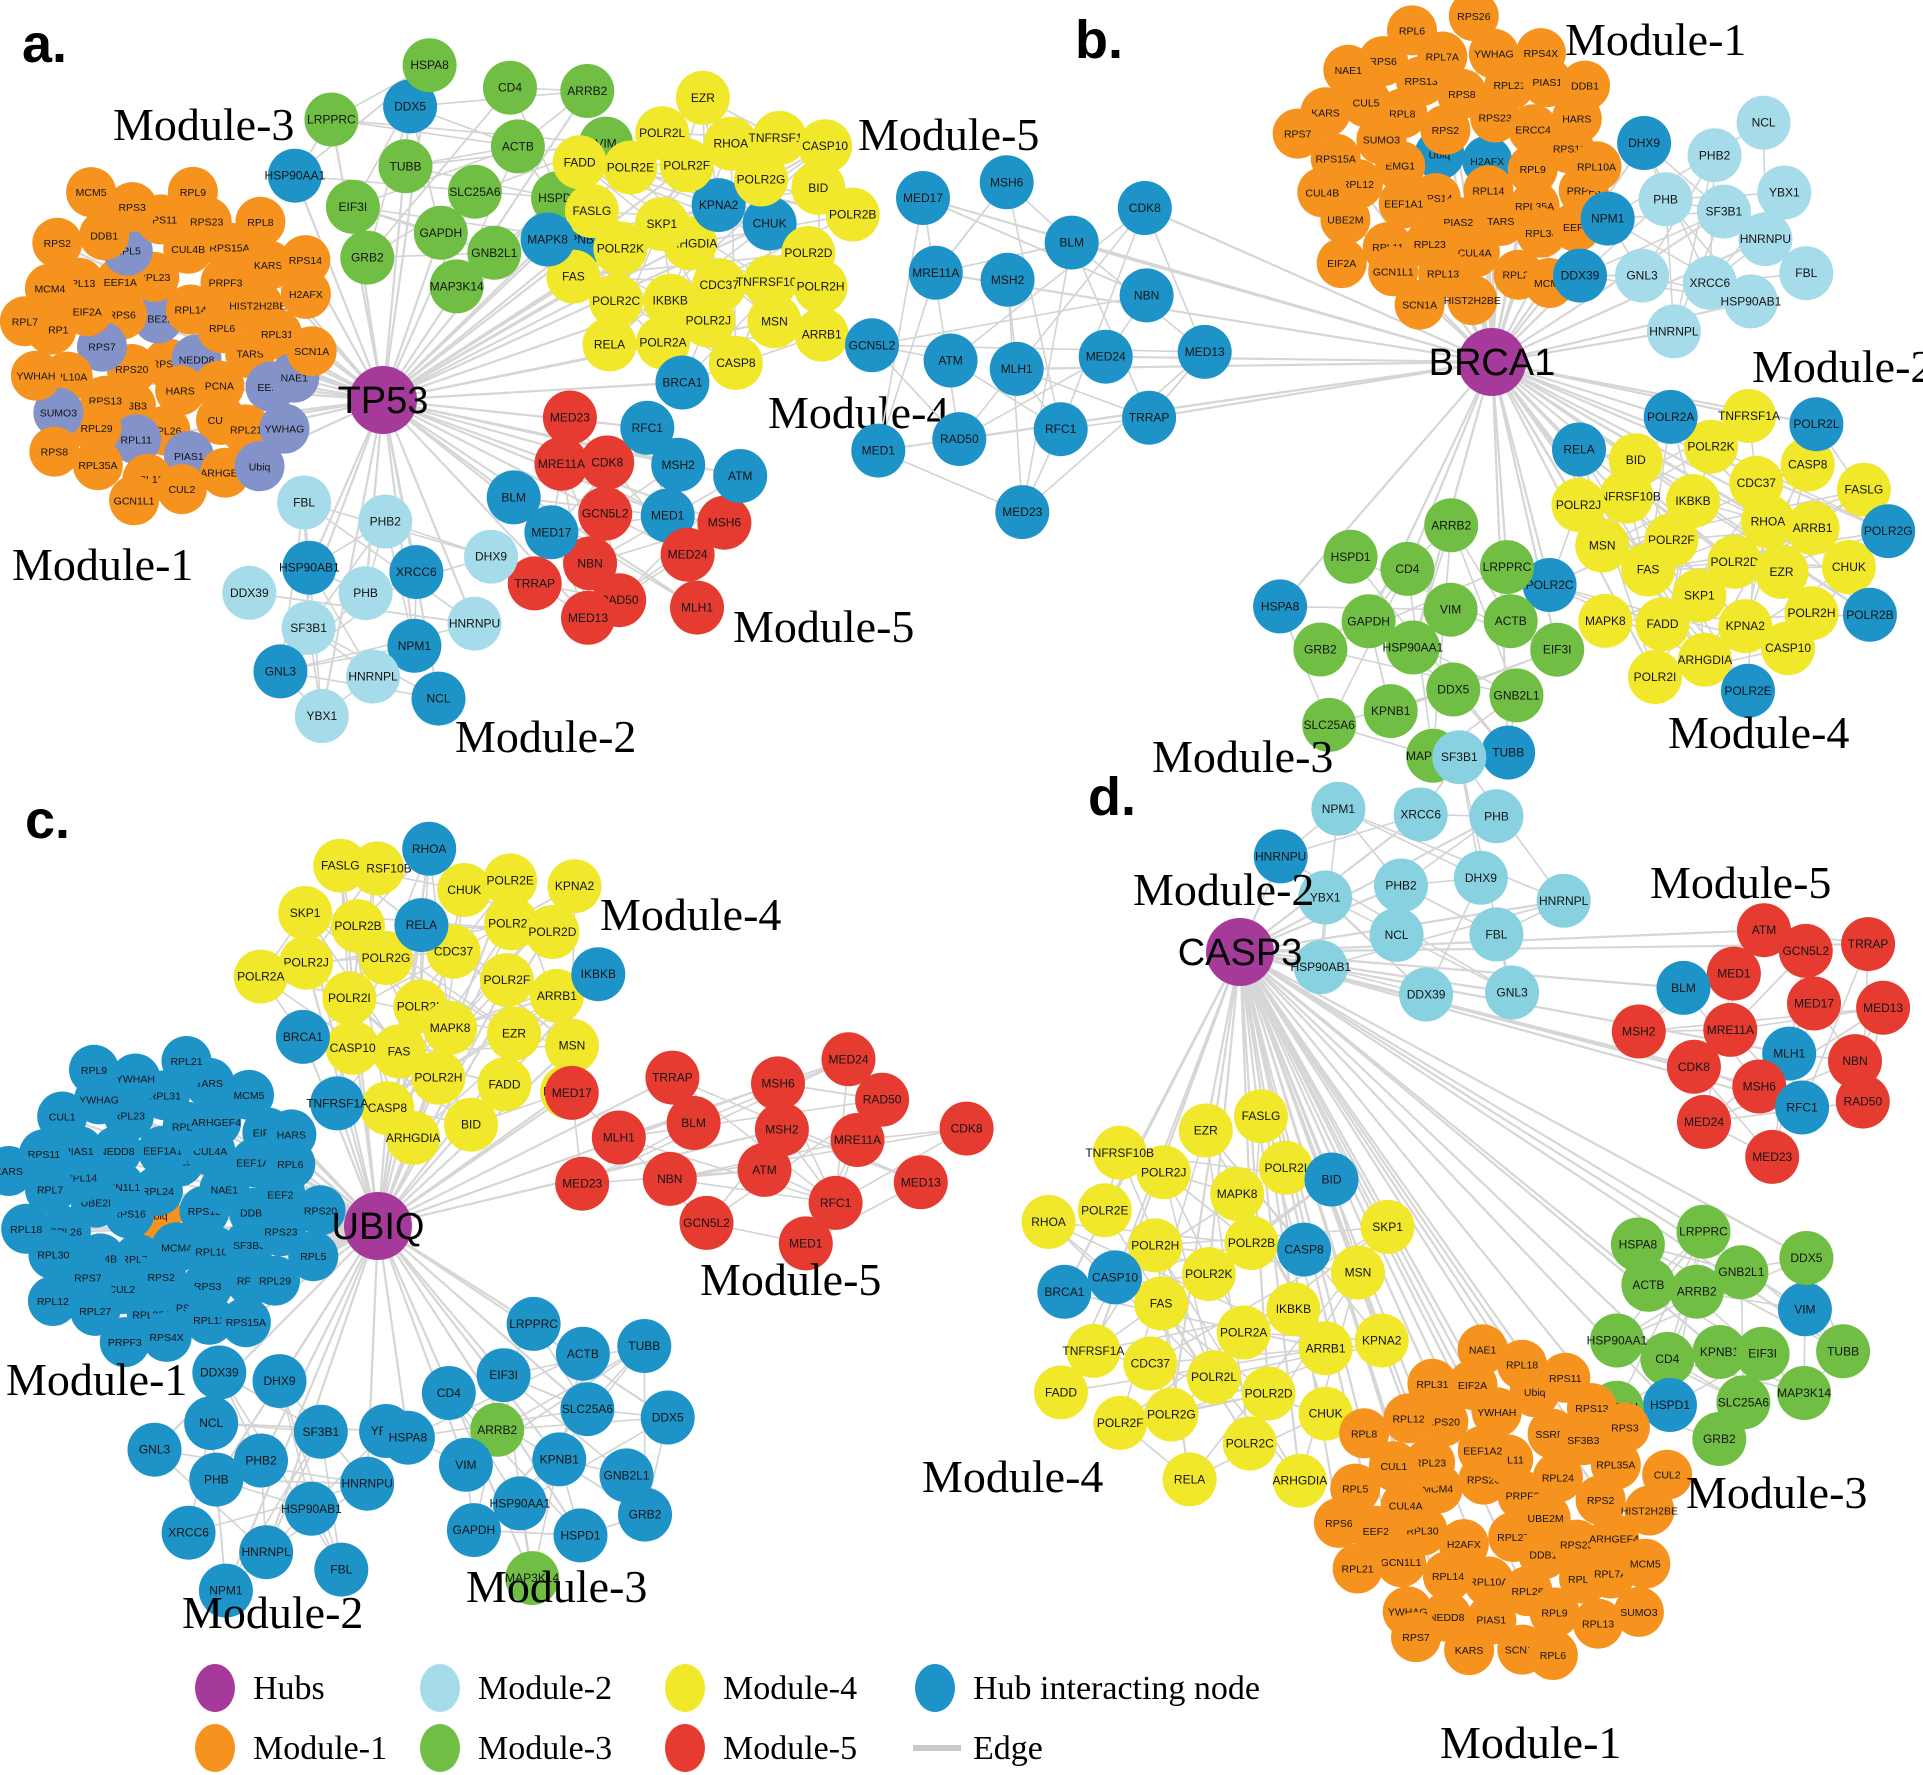  What do you see at coordinates (1578, 505) in the screenshot?
I see `node-POLR2J: POLR2J` at bounding box center [1578, 505].